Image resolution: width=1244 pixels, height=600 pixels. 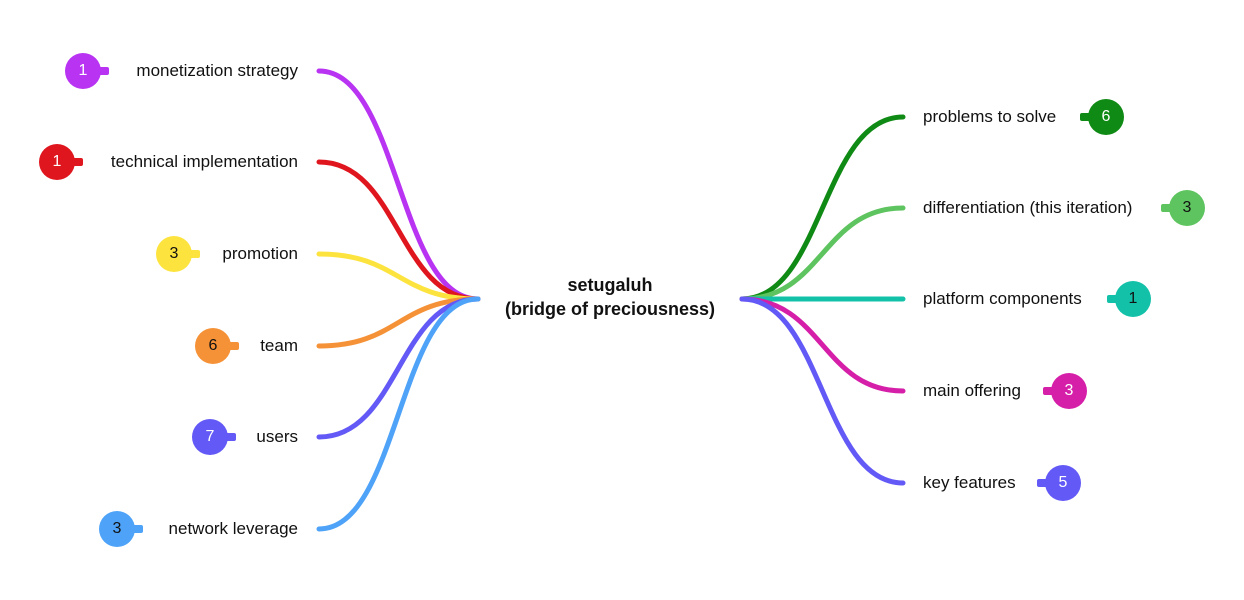 What do you see at coordinates (210, 437) in the screenshot?
I see `count-badge: 7` at bounding box center [210, 437].